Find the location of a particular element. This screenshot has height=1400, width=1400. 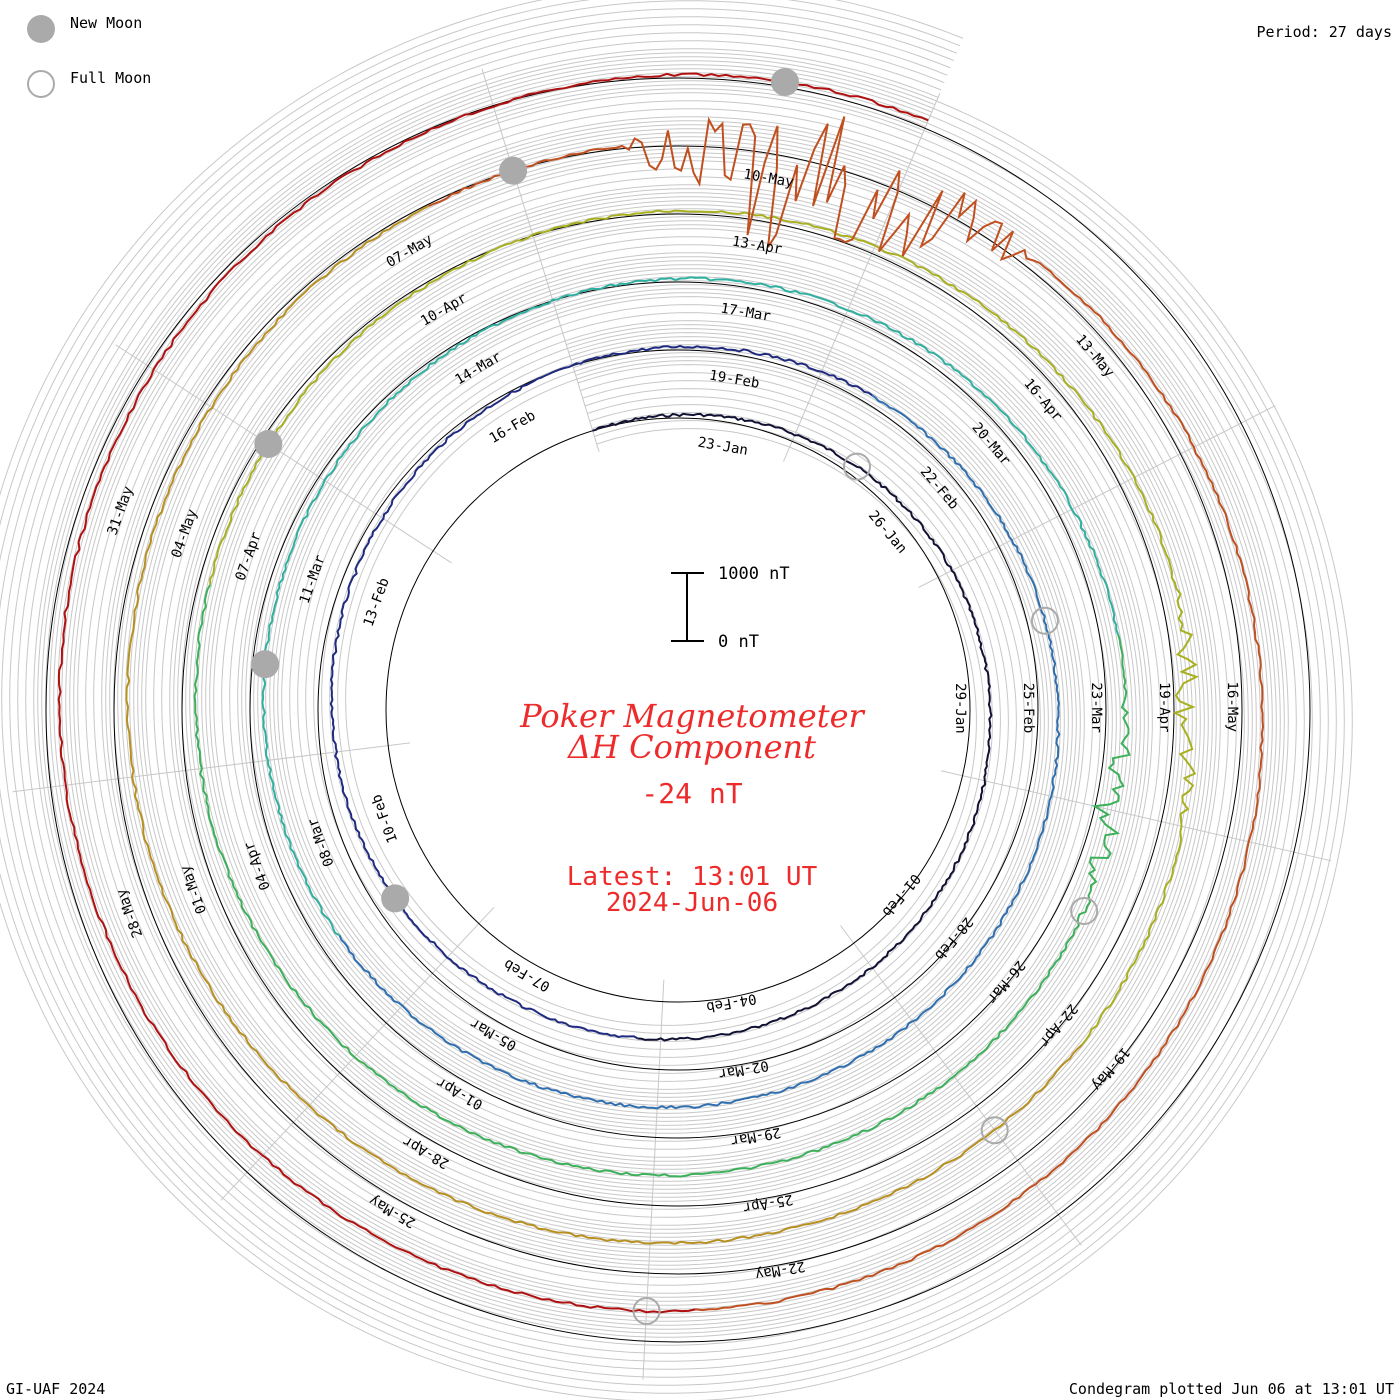

date-label: 11-Mar is located at coordinates (313, 579).